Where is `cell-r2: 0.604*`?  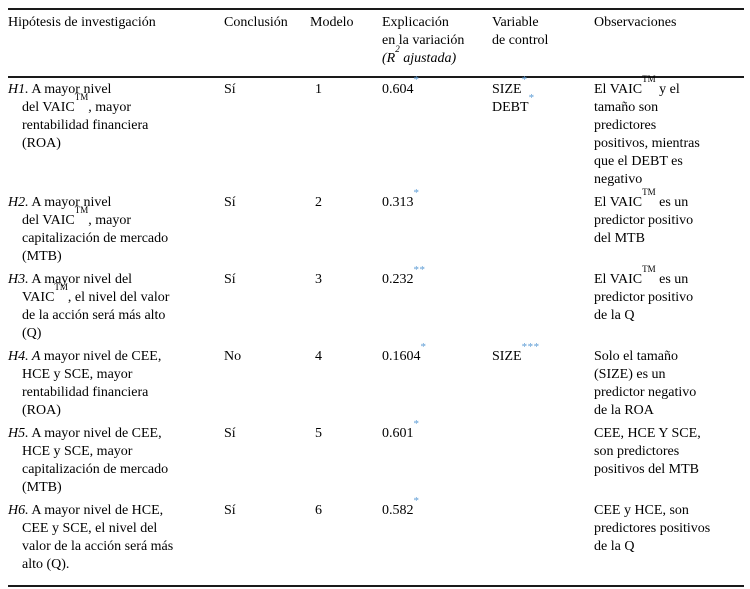 cell-r2: 0.604* is located at coordinates (401, 85).